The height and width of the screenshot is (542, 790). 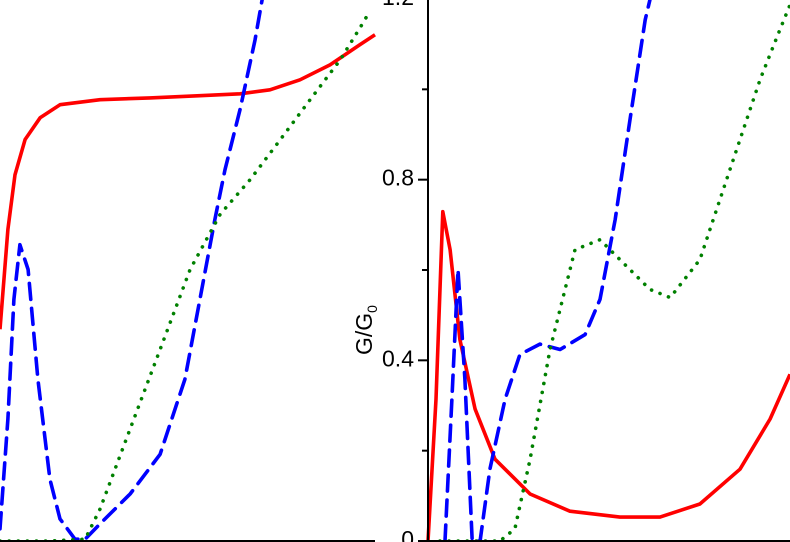 What do you see at coordinates (398, 178) in the screenshot?
I see `y-tick-label: 0.8` at bounding box center [398, 178].